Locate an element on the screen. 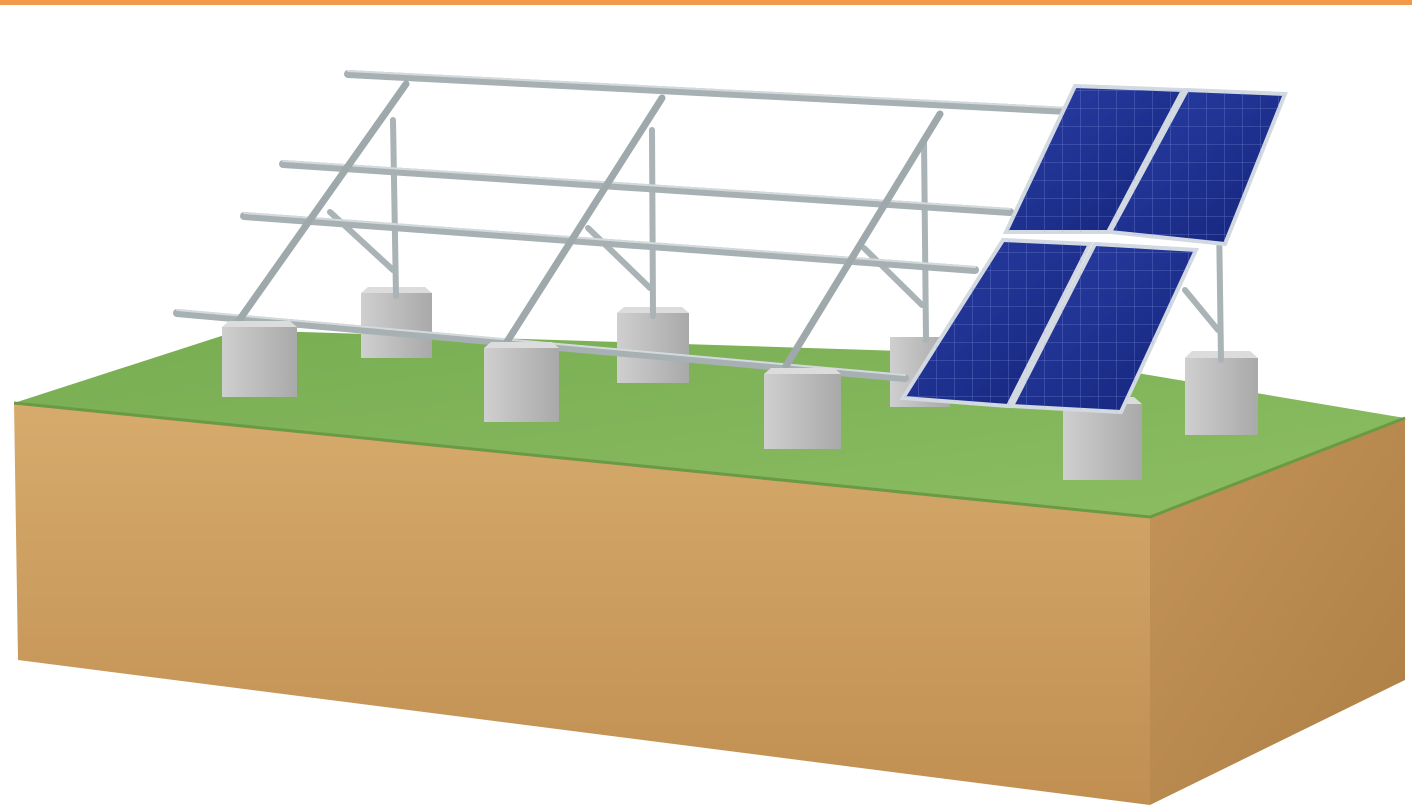 The image size is (1412, 810). top-accent-rule is located at coordinates (706, 2).